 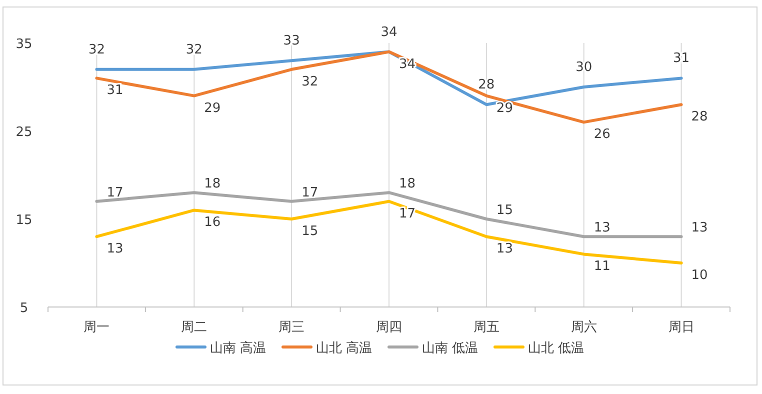 I want to click on x-tick-label: 周五, so click(x=486, y=327).